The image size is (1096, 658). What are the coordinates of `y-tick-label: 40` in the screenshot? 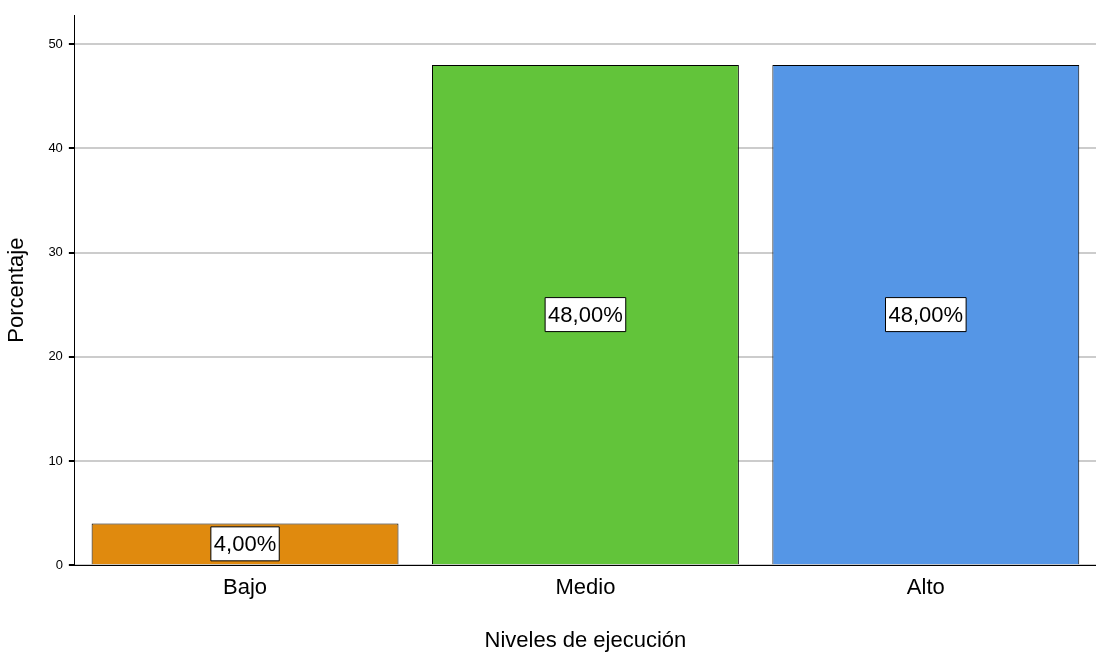 It's located at (55, 147).